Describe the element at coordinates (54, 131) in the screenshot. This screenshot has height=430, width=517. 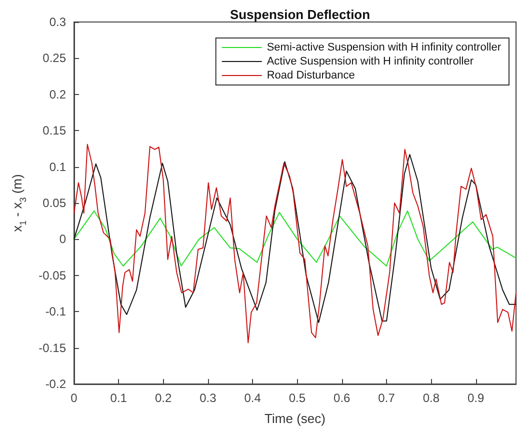
I see `y-tick-label: 0.15` at that location.